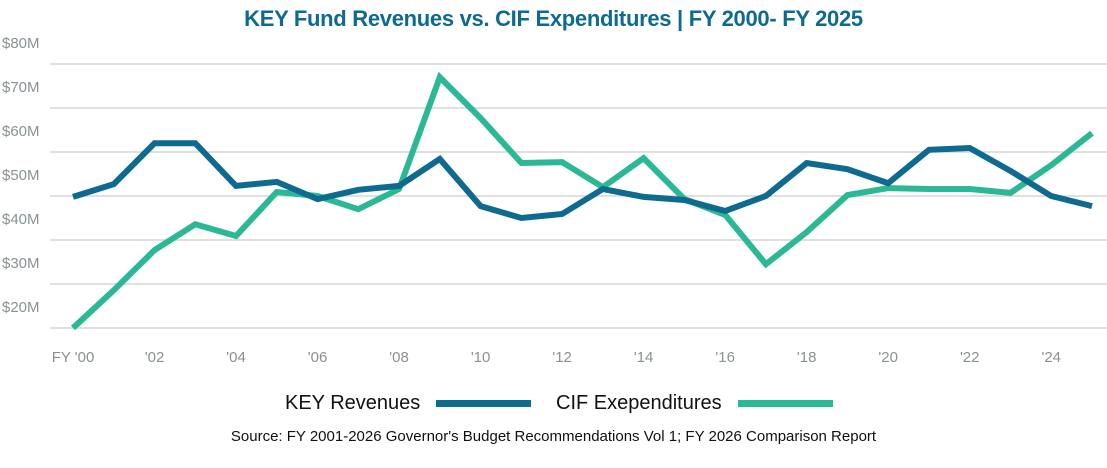 Image resolution: width=1107 pixels, height=468 pixels. What do you see at coordinates (399, 357) in the screenshot?
I see `x-tick-label: '08` at bounding box center [399, 357].